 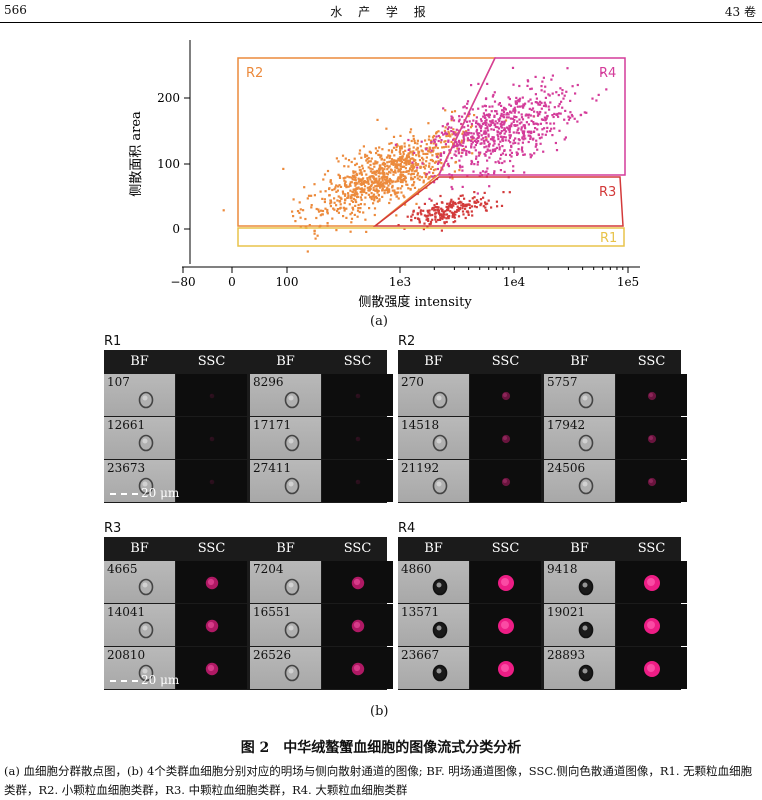 I want to click on scale-bar: 20 μm, so click(x=144, y=493).